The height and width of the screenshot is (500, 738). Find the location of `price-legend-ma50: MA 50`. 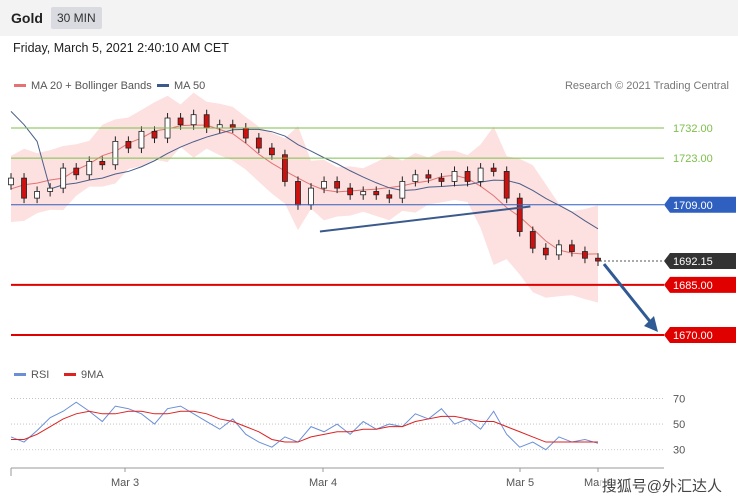

price-legend-ma50: MA 50 is located at coordinates (181, 86).